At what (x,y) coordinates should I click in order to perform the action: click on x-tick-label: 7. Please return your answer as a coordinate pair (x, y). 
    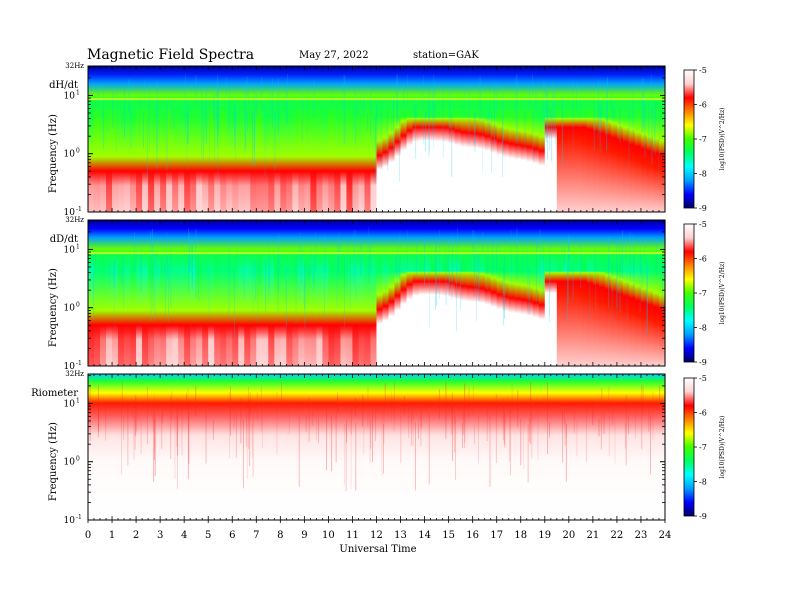
    Looking at the image, I should click on (256, 535).